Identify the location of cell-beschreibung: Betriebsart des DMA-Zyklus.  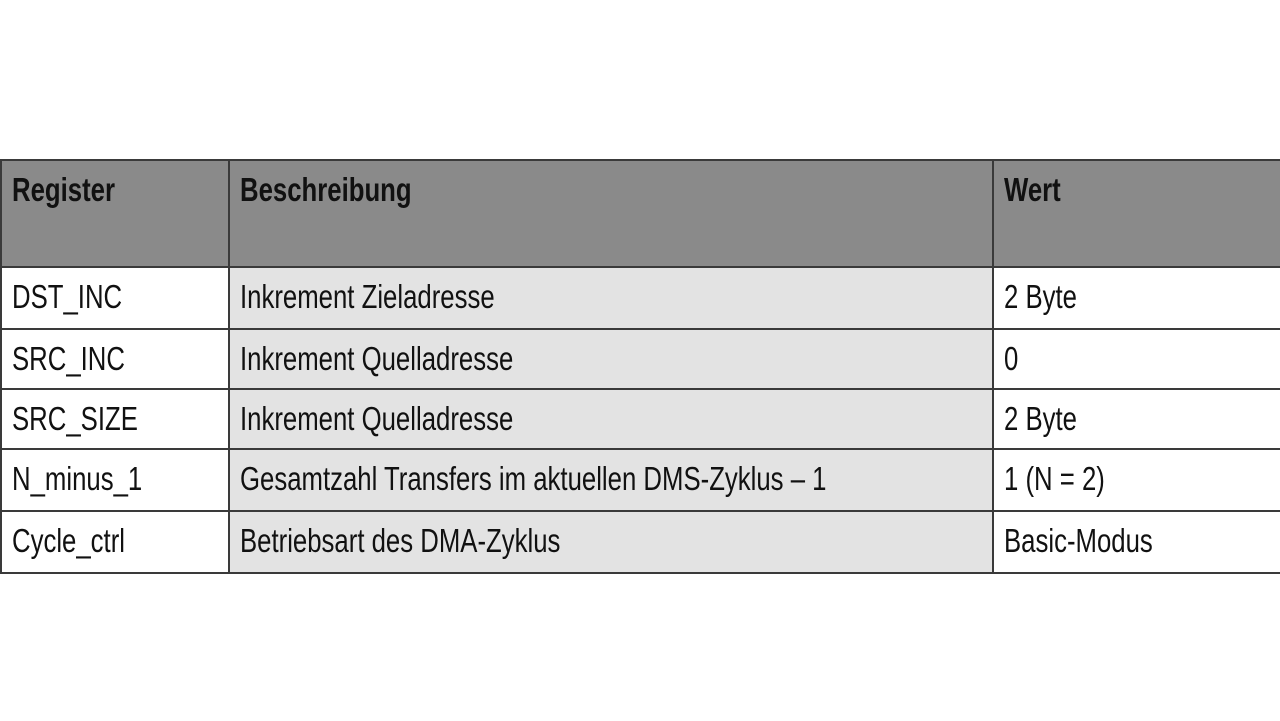
(611, 542).